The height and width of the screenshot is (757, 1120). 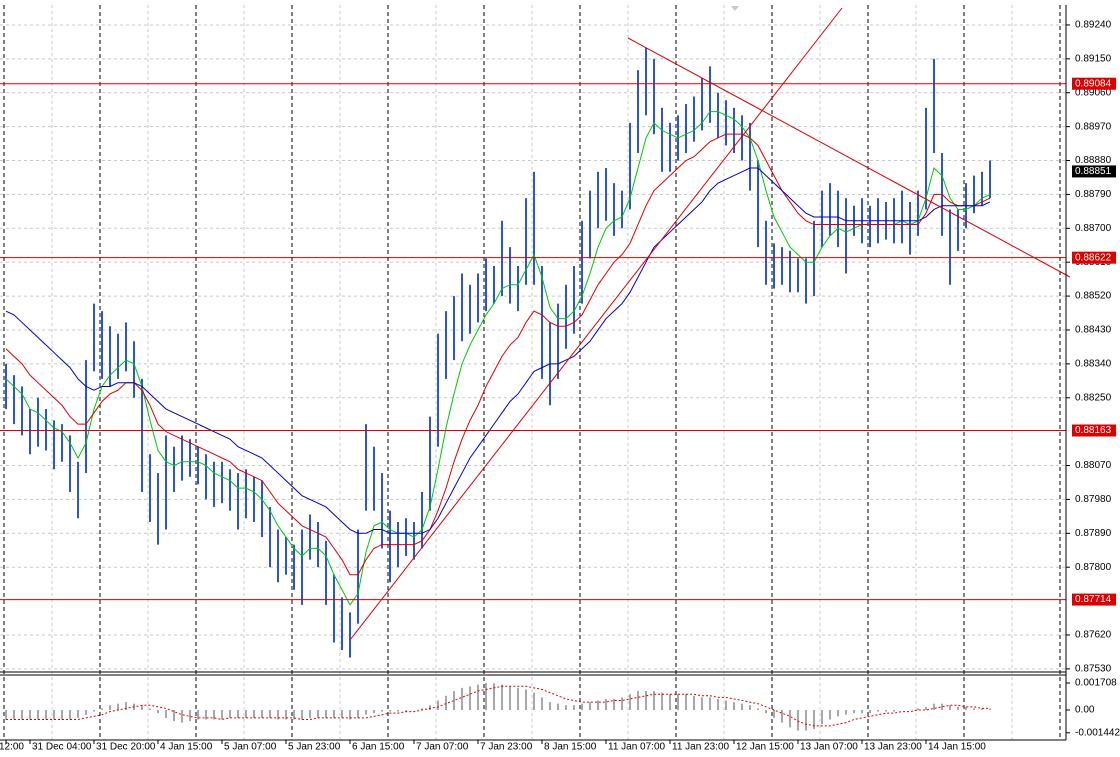 What do you see at coordinates (1093, 635) in the screenshot?
I see `y-tick-label: 0.87620` at bounding box center [1093, 635].